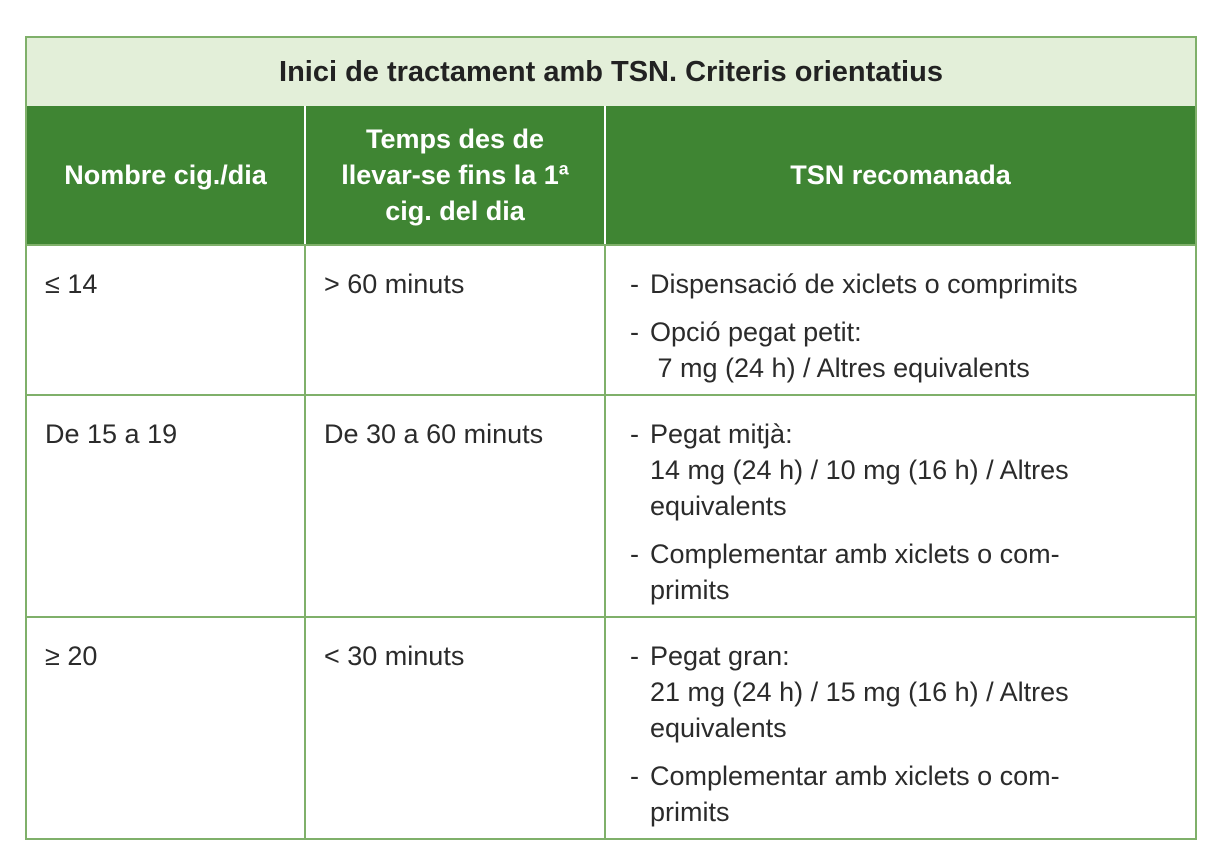  Describe the element at coordinates (840, 368) in the screenshot. I see `recommendation-line: 7 mg (24 h) / Altres equivalents` at that location.